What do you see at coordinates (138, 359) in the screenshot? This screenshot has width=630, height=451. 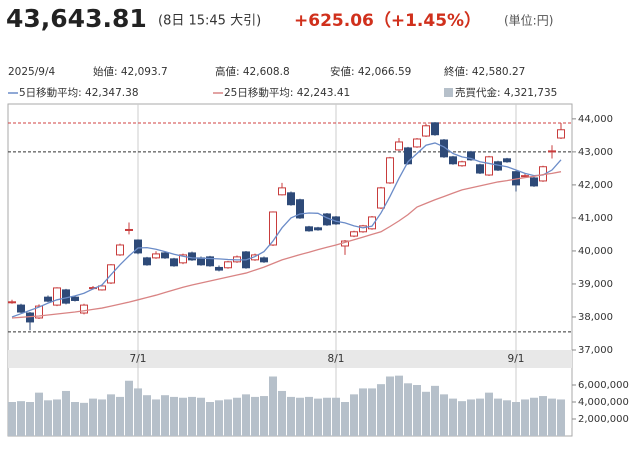 I see `x-tick-label: 7/1` at bounding box center [138, 359].